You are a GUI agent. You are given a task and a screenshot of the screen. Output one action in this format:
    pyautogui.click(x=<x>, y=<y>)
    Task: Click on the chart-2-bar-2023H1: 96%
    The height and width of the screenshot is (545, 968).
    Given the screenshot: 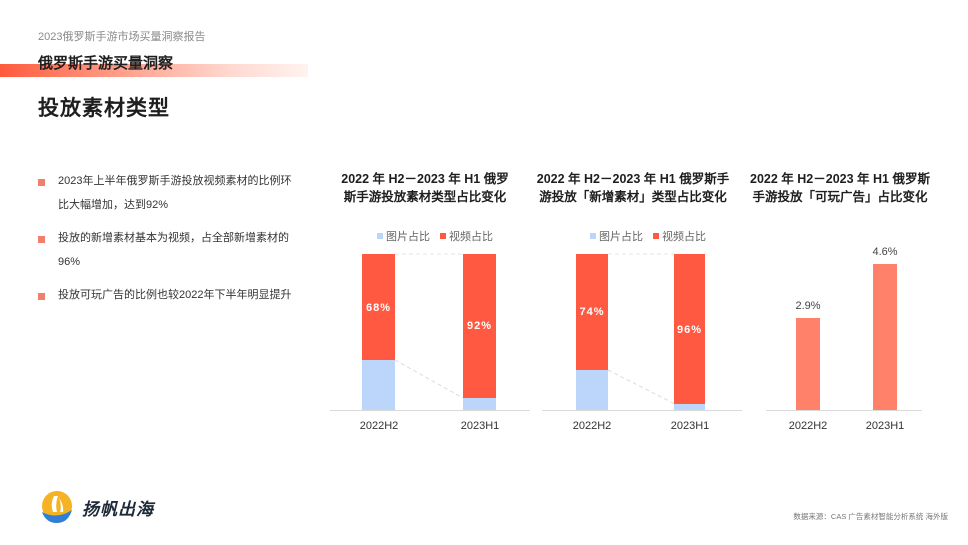 What is the action you would take?
    pyautogui.click(x=689, y=332)
    